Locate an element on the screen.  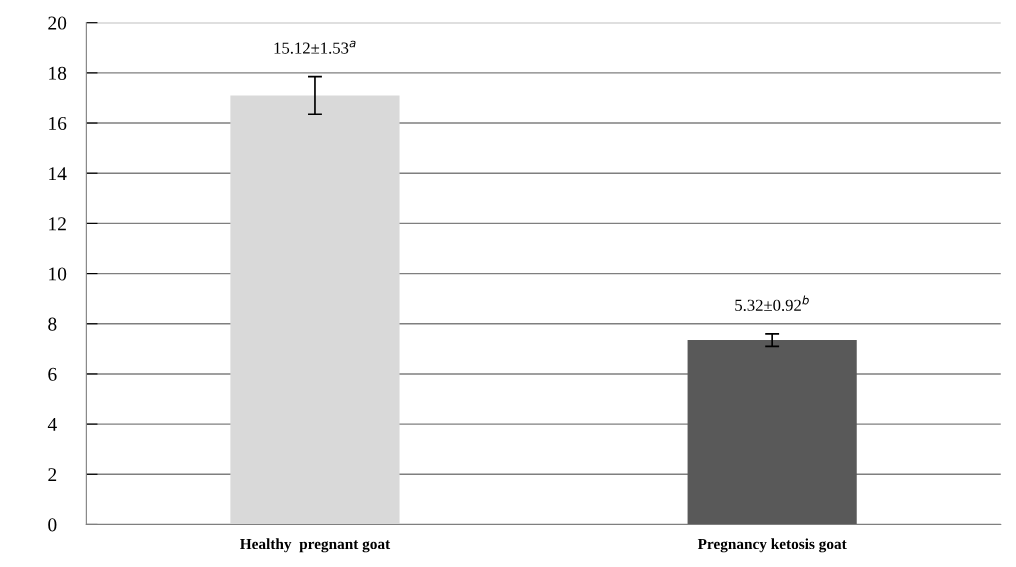
y-tick-label: 4 is located at coordinates (52, 424).